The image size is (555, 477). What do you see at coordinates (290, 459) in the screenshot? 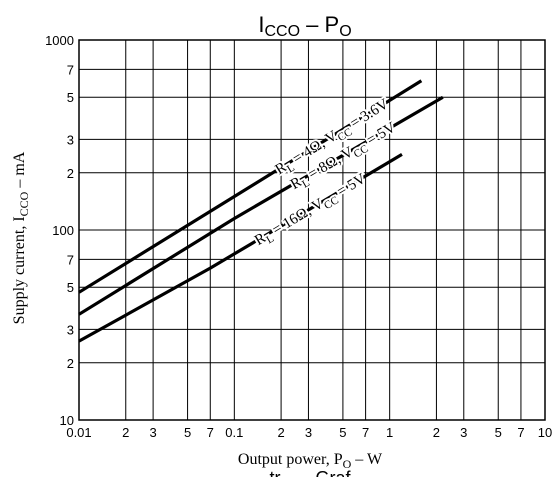
I see `x-axis-label-main: Output power, P` at bounding box center [290, 459].